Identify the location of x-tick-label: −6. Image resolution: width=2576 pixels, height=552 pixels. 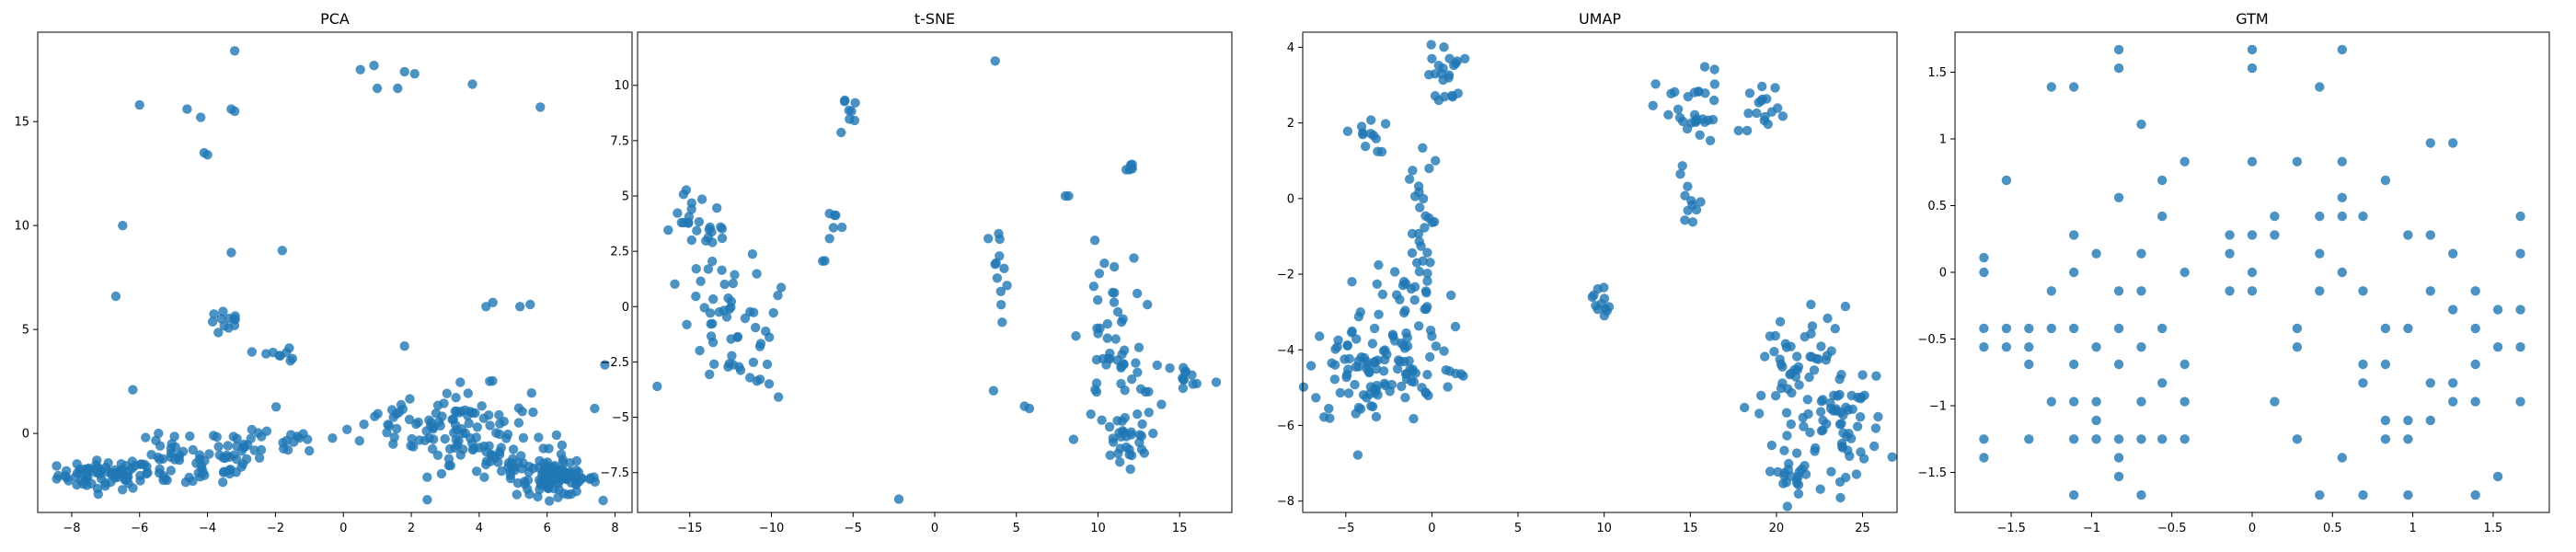
(139, 528).